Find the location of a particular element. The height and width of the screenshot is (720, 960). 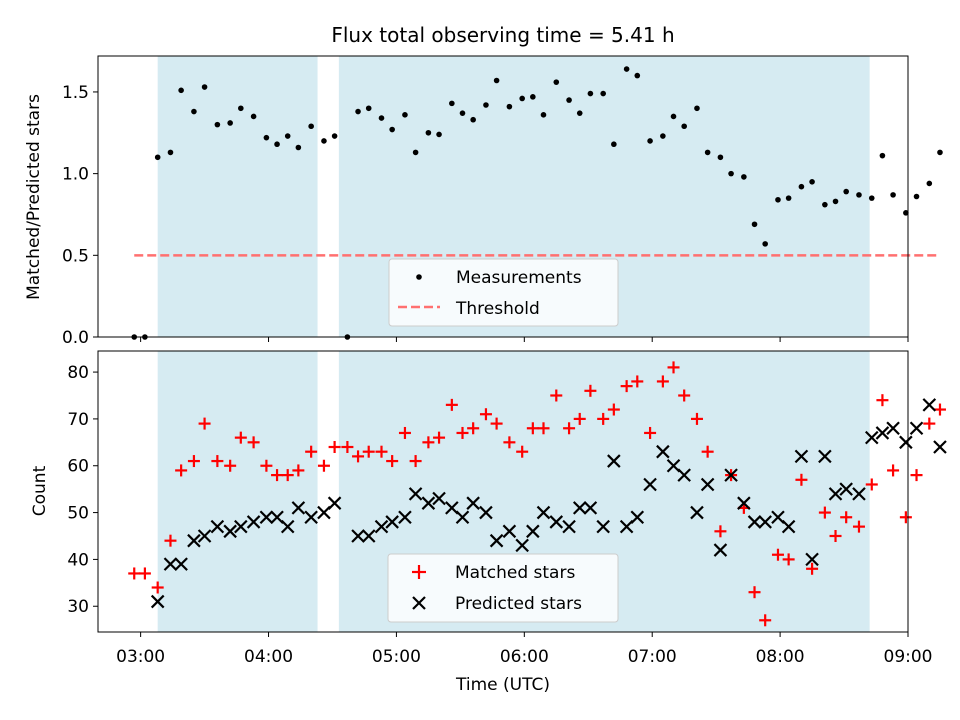

measurements-legend-marker is located at coordinates (419, 277).